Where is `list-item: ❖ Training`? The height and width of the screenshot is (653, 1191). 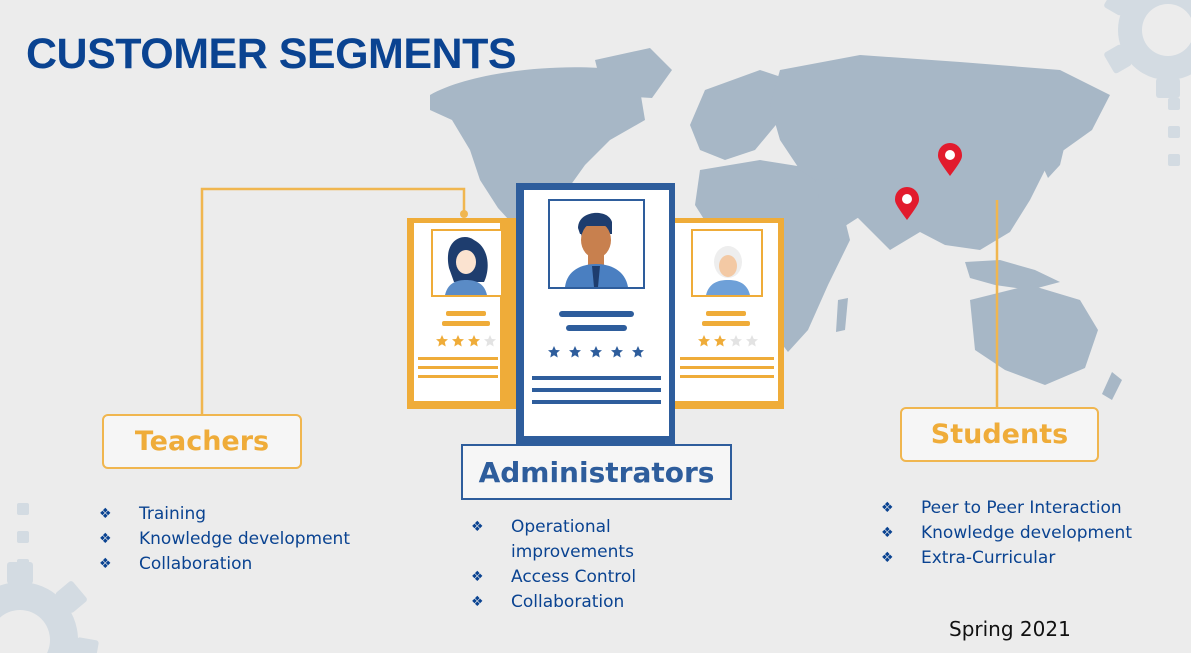
list-item: ❖ Training is located at coordinates (249, 514).